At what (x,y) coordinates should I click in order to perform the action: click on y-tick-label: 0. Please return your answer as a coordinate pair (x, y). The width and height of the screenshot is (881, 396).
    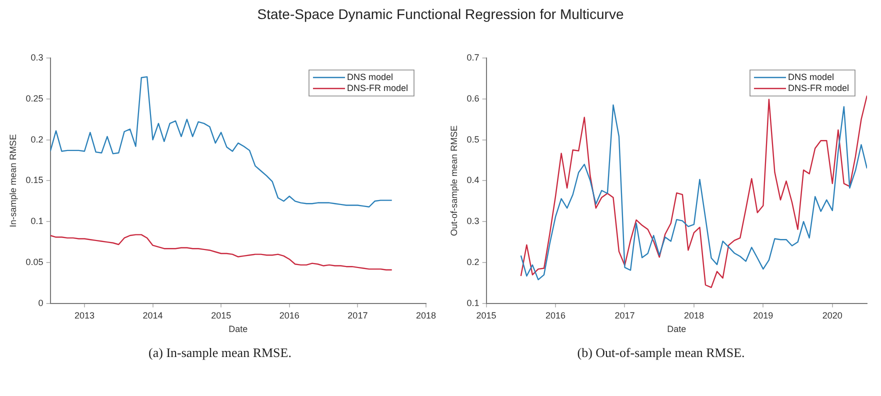
    Looking at the image, I should click on (41, 303).